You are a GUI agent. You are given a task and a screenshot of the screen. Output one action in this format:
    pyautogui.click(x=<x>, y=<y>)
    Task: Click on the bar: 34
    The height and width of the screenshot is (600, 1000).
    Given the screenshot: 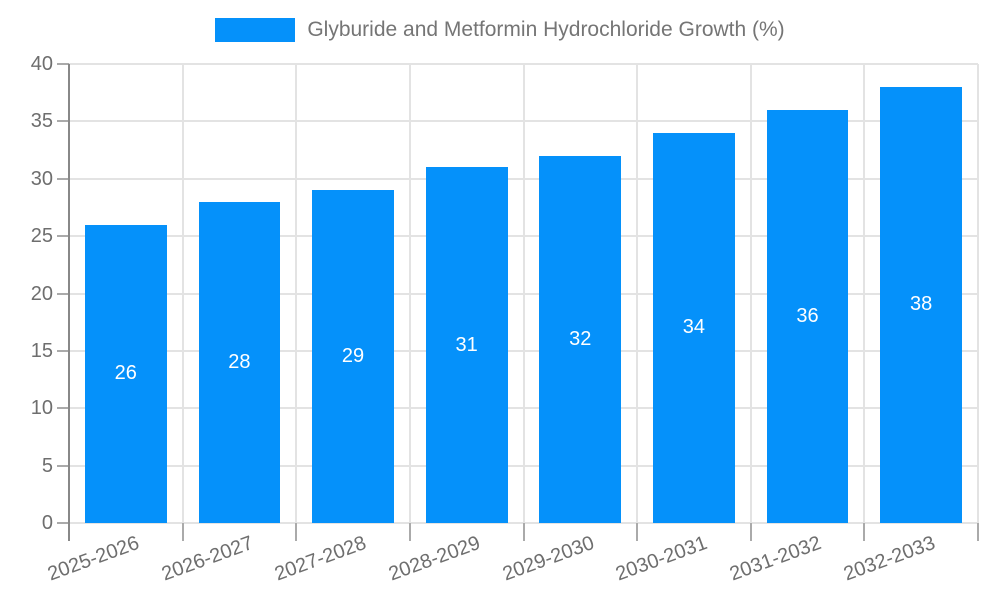 What is the action you would take?
    pyautogui.click(x=694, y=327)
    